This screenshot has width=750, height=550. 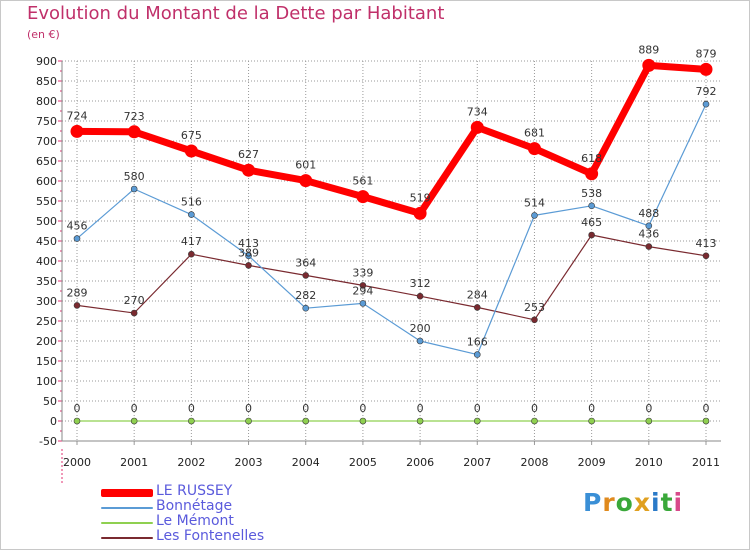 What do you see at coordinates (362, 181) in the screenshot?
I see `data-label: 561` at bounding box center [362, 181].